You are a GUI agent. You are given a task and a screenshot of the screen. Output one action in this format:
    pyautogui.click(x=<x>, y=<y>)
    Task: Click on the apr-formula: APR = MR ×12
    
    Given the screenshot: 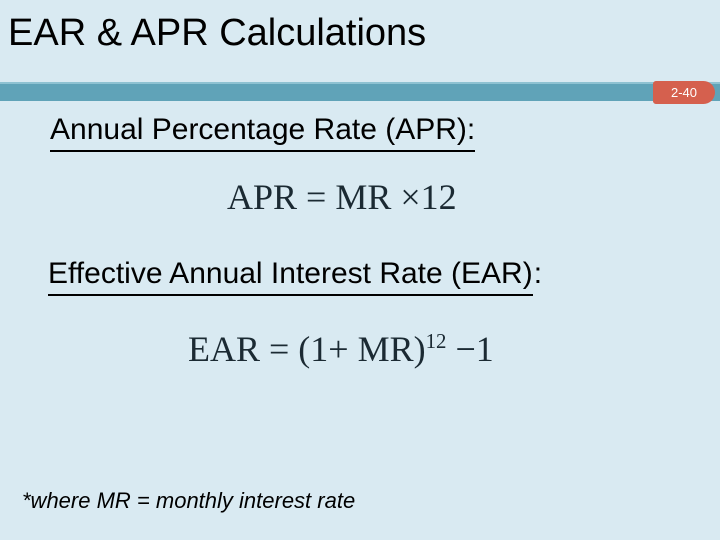 What is the action you would take?
    pyautogui.click(x=342, y=197)
    